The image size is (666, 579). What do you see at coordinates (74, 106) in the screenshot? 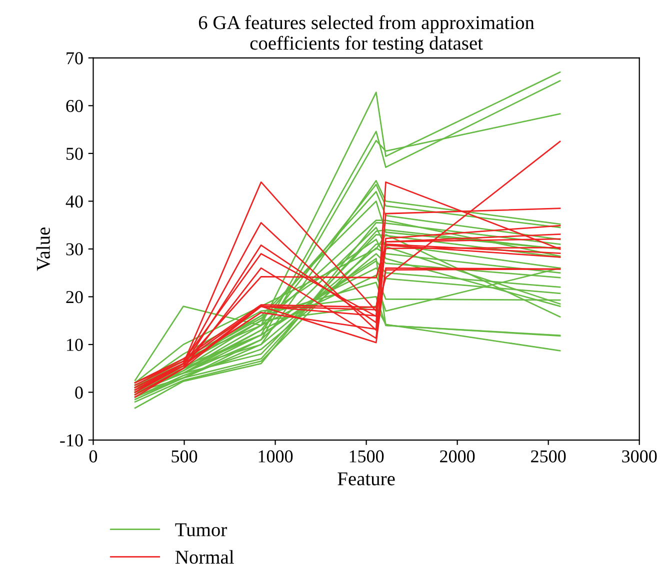
I see `y-tick-label: 60` at bounding box center [74, 106].